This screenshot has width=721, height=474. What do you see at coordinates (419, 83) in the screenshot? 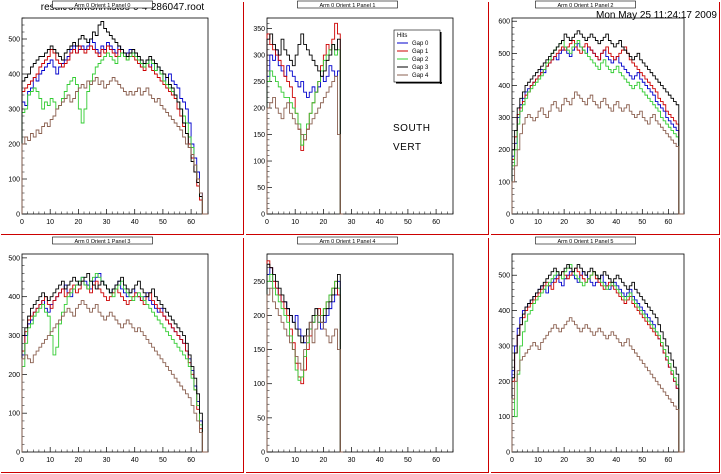
I see `legend-shadow-bottom` at bounding box center [419, 83].